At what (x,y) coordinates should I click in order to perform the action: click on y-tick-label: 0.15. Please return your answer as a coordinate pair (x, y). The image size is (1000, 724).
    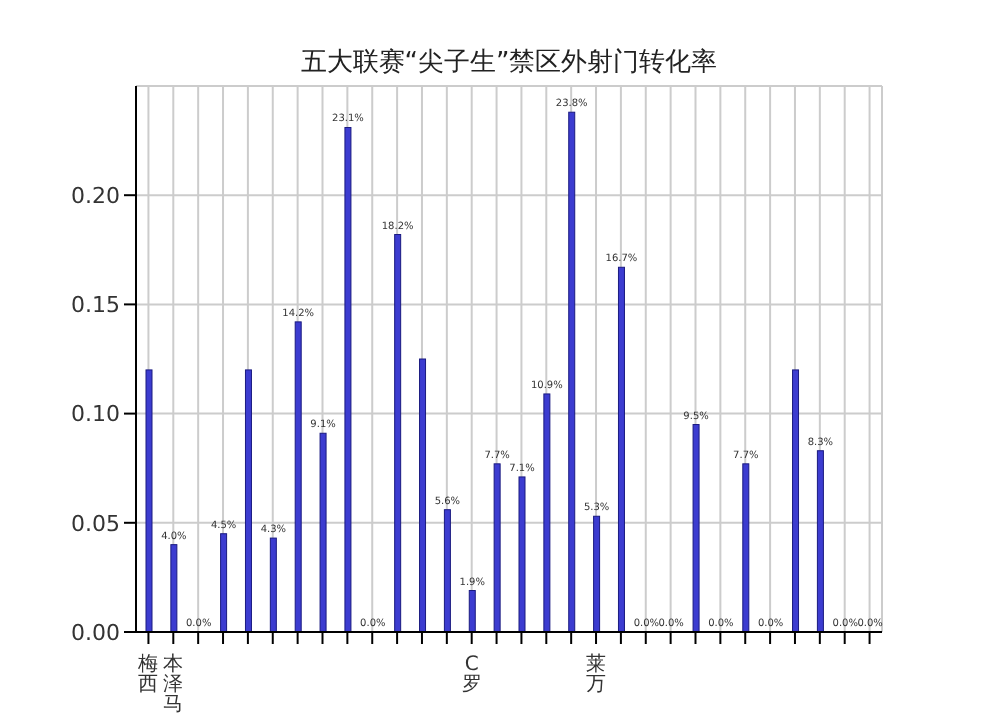
    Looking at the image, I should click on (95, 305).